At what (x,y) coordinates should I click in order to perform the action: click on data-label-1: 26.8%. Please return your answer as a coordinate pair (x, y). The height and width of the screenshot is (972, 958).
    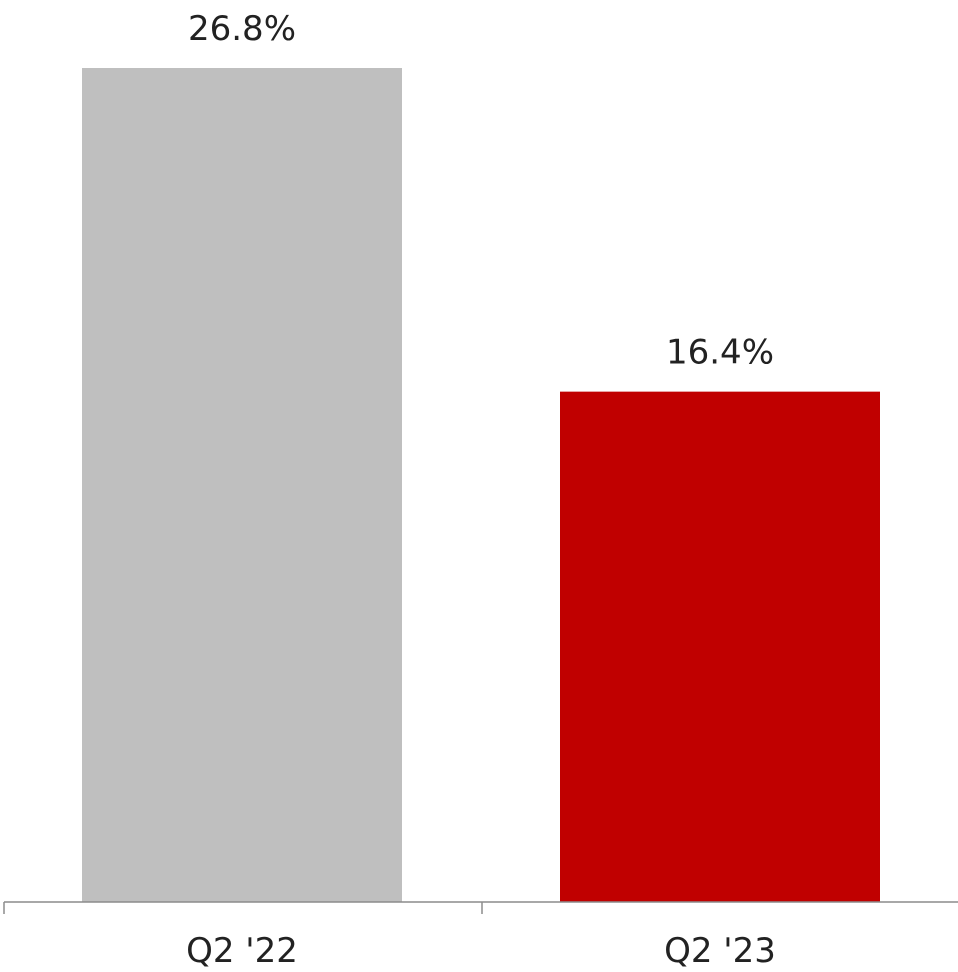
    Looking at the image, I should click on (242, 29).